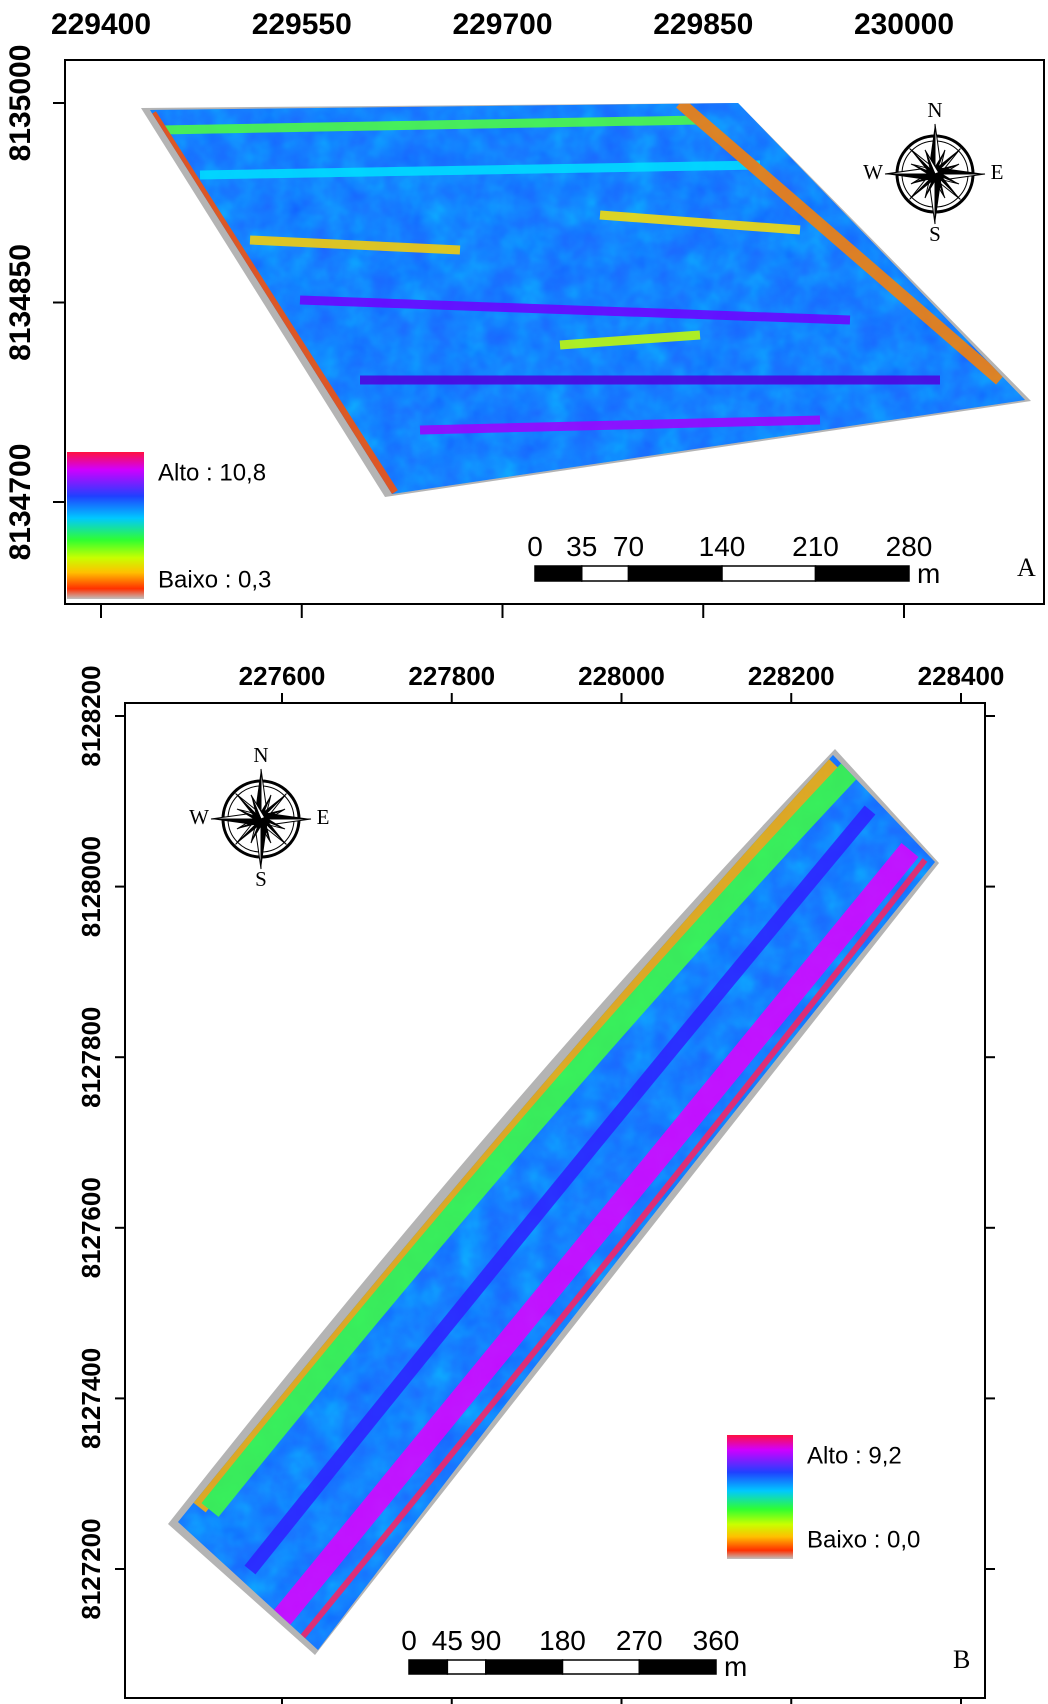  What do you see at coordinates (581, 546) in the screenshot?
I see `scale-label: 35` at bounding box center [581, 546].